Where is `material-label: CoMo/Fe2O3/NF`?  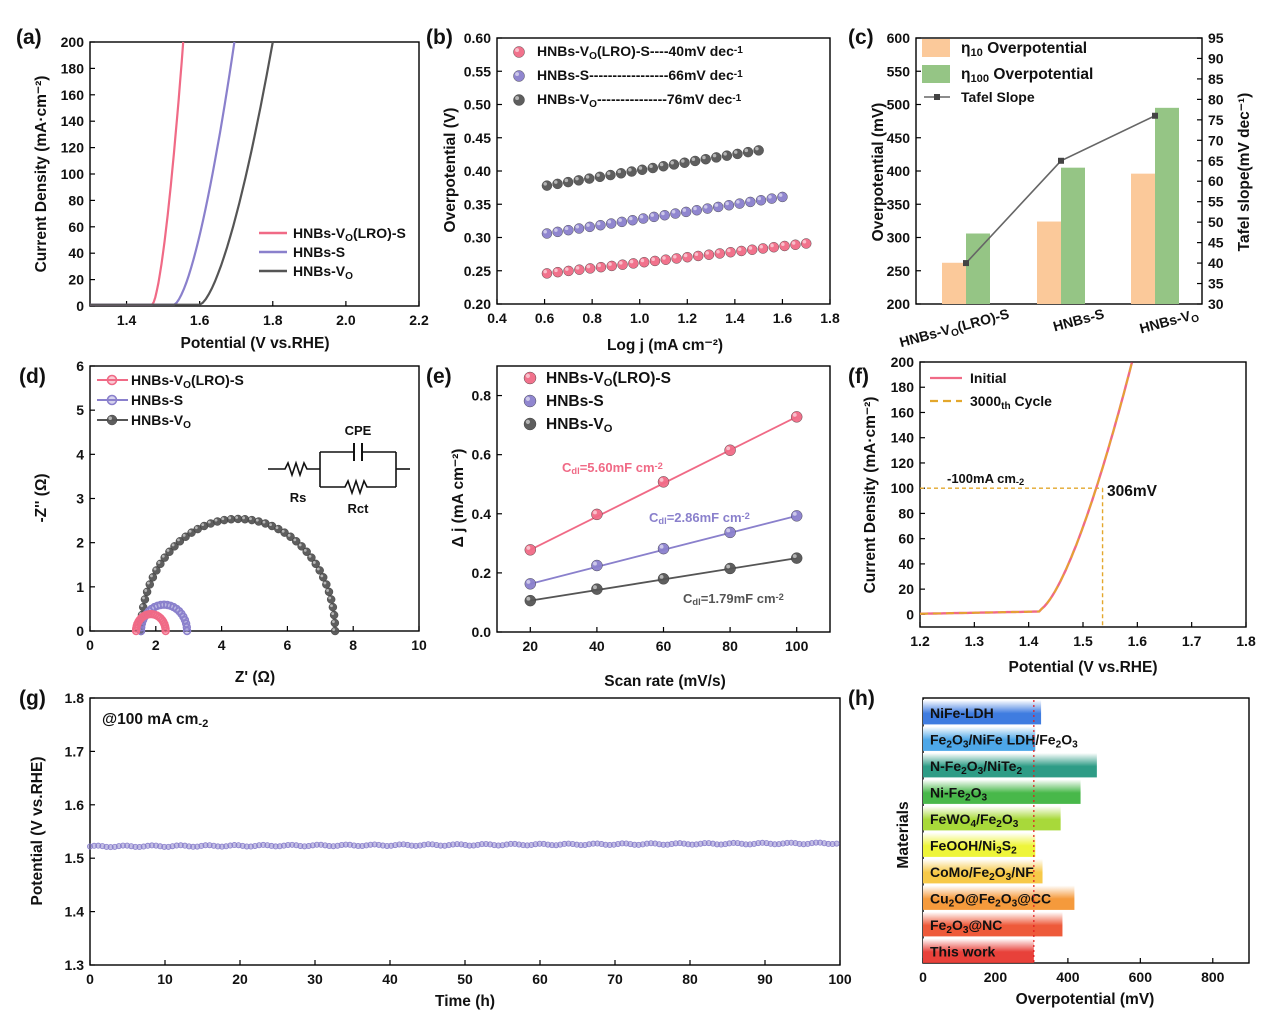
material-label: CoMo/Fe2O3/NF is located at coordinates (982, 873).